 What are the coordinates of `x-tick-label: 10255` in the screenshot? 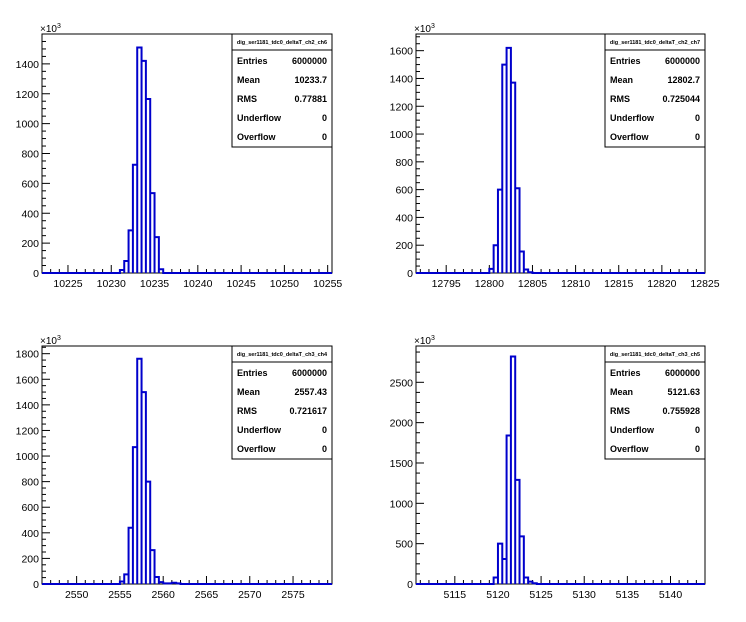 It's located at (327, 284).